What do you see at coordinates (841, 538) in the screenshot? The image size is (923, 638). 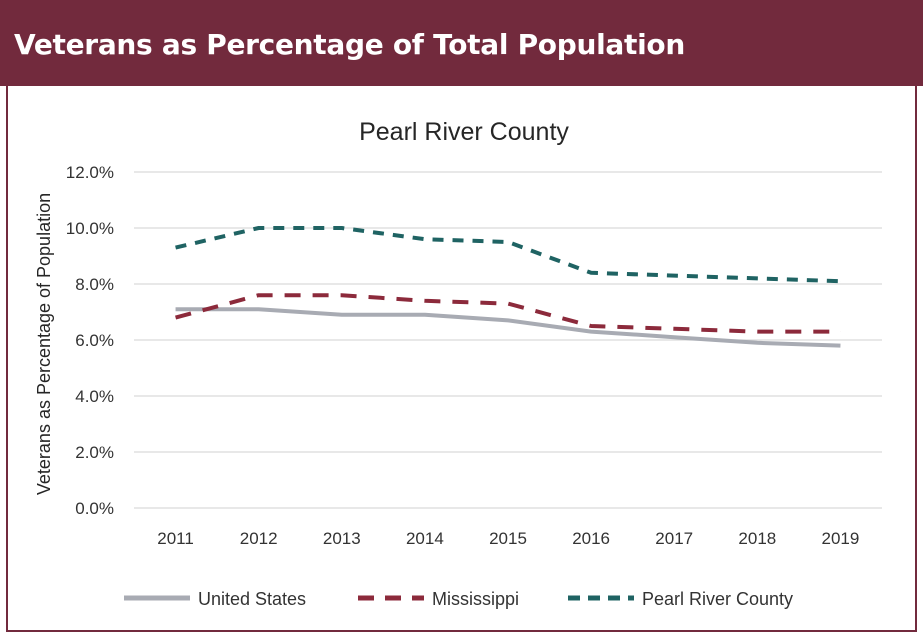 I see `x-tick-label: 2019` at bounding box center [841, 538].